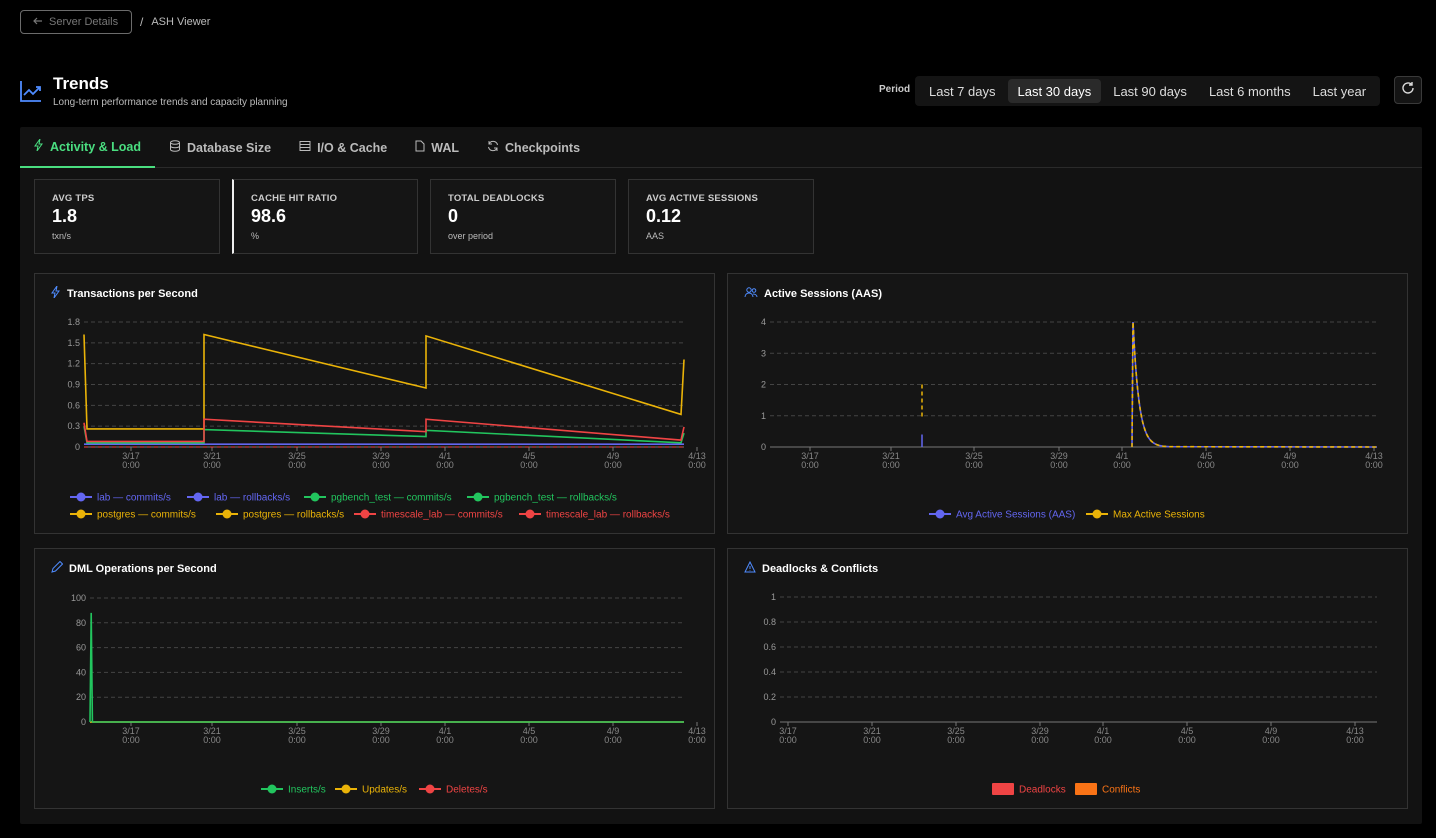 This screenshot has width=1436, height=838. Describe the element at coordinates (823, 293) in the screenshot. I see `chart-title-text: Active Sessions (AAS)` at that location.